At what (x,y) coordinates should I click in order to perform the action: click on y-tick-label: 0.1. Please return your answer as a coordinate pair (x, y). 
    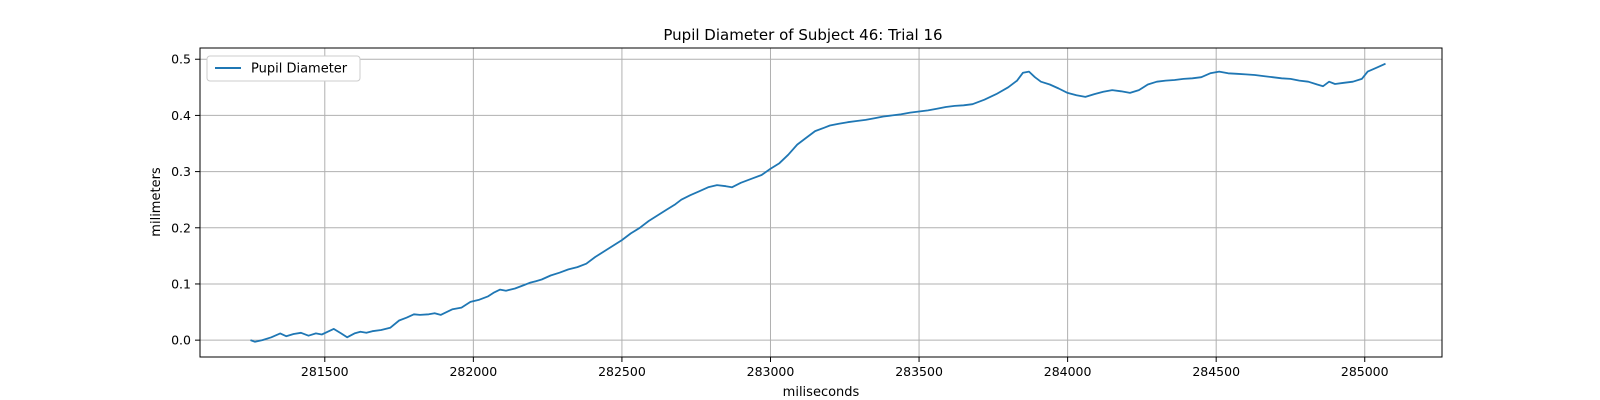
    Looking at the image, I should click on (181, 283).